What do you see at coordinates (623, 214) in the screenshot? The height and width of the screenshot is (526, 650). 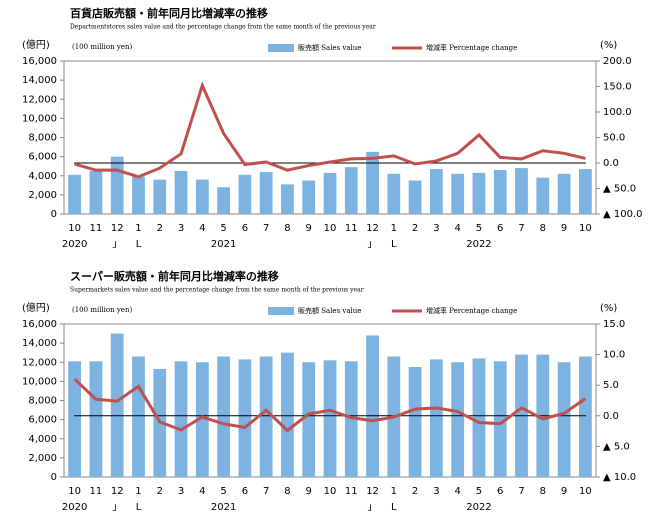 I see `y2-tick-label: ▲ 100.0` at bounding box center [623, 214].